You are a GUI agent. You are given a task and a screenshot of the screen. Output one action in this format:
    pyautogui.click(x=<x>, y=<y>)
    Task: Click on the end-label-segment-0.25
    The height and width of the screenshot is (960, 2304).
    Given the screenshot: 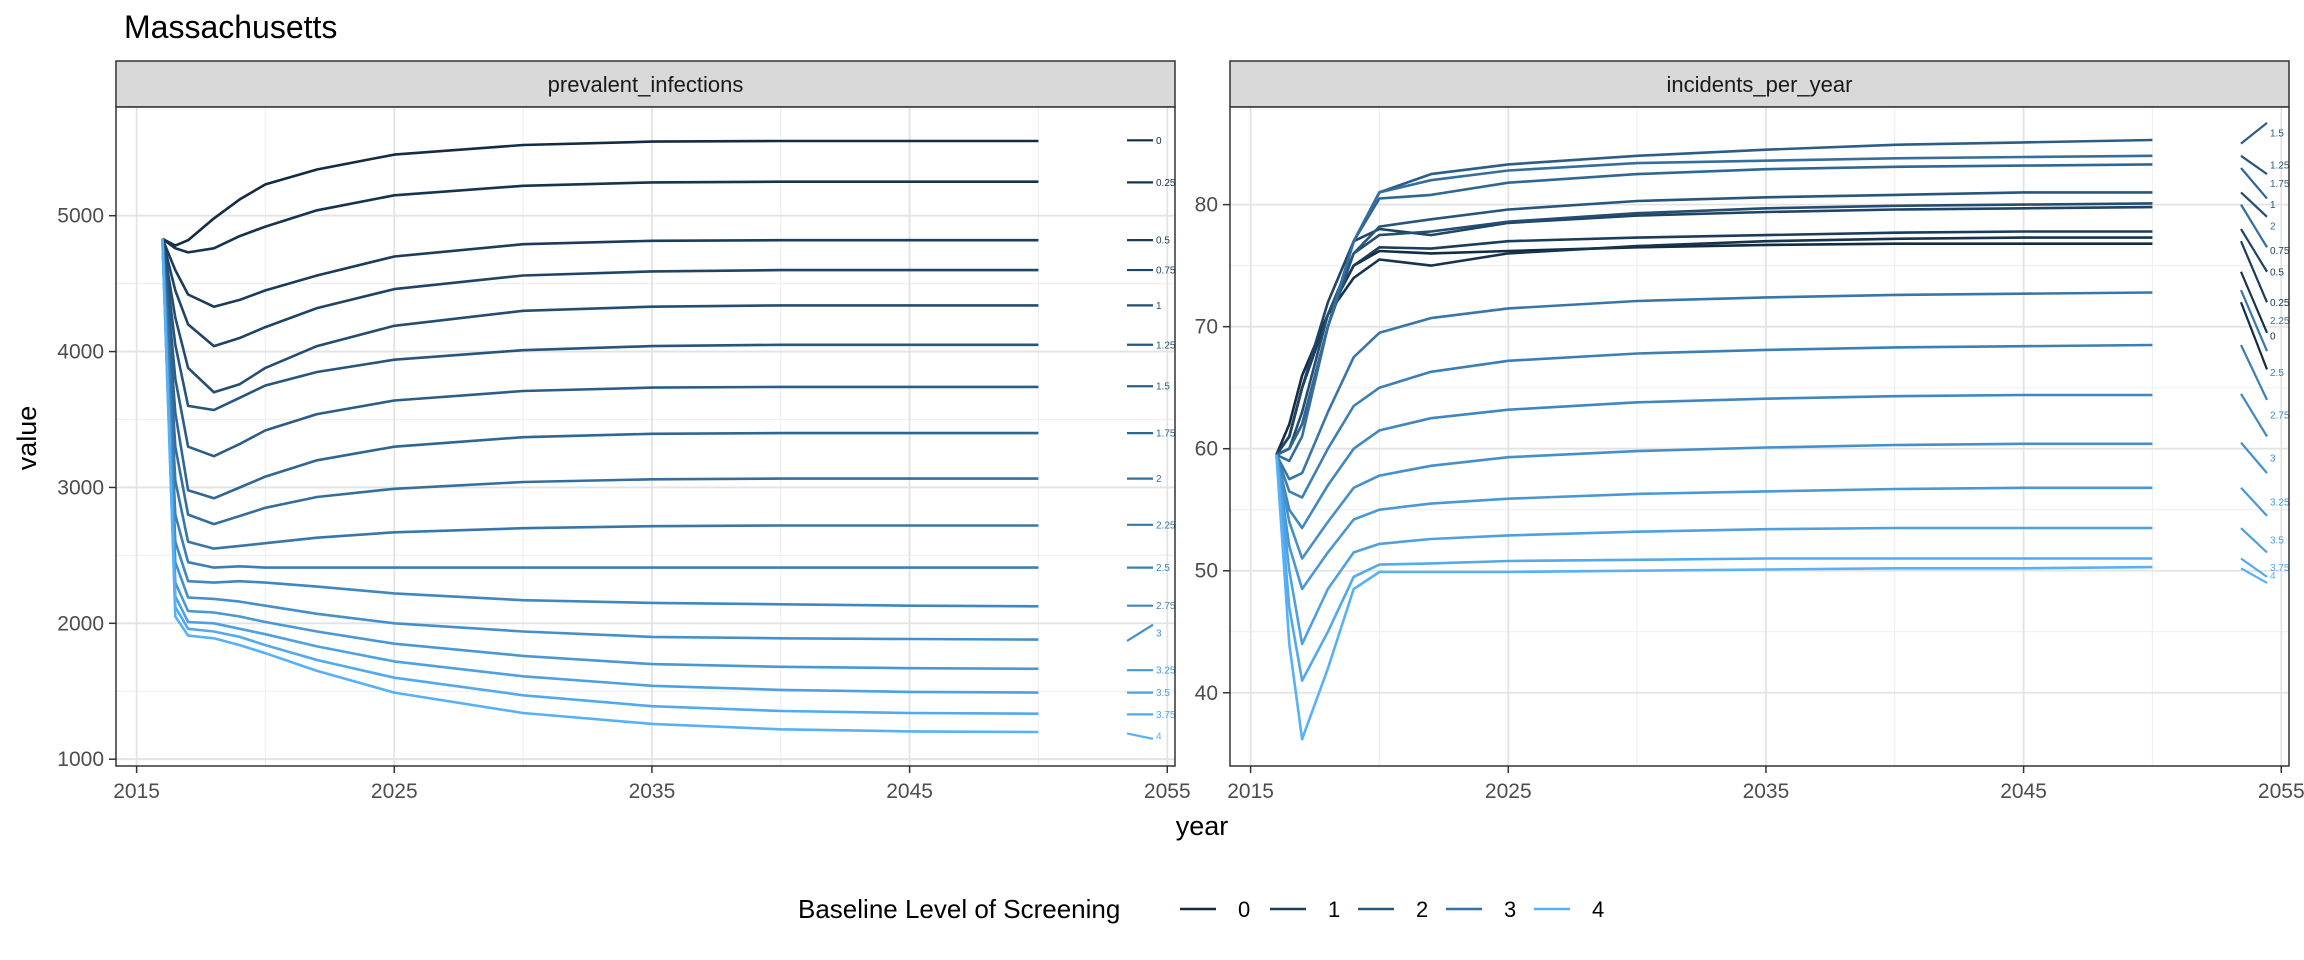 What is the action you would take?
    pyautogui.click(x=2254, y=302)
    